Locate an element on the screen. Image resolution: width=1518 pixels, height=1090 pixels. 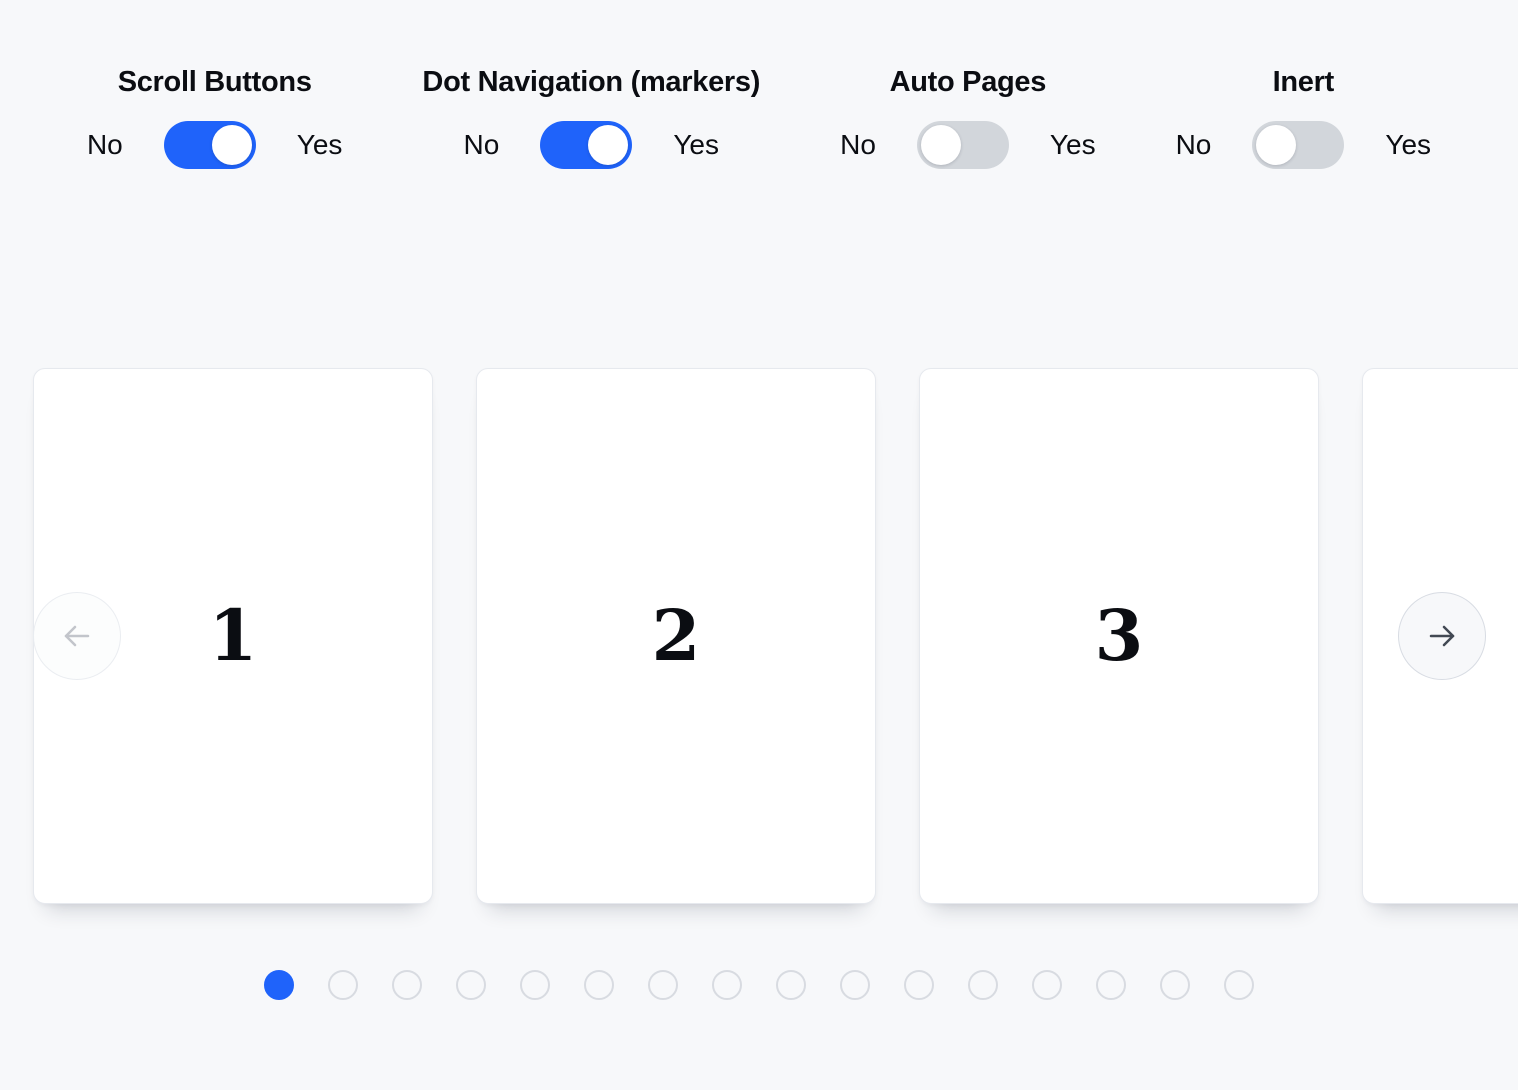
next-slide-button is located at coordinates (1442, 636).